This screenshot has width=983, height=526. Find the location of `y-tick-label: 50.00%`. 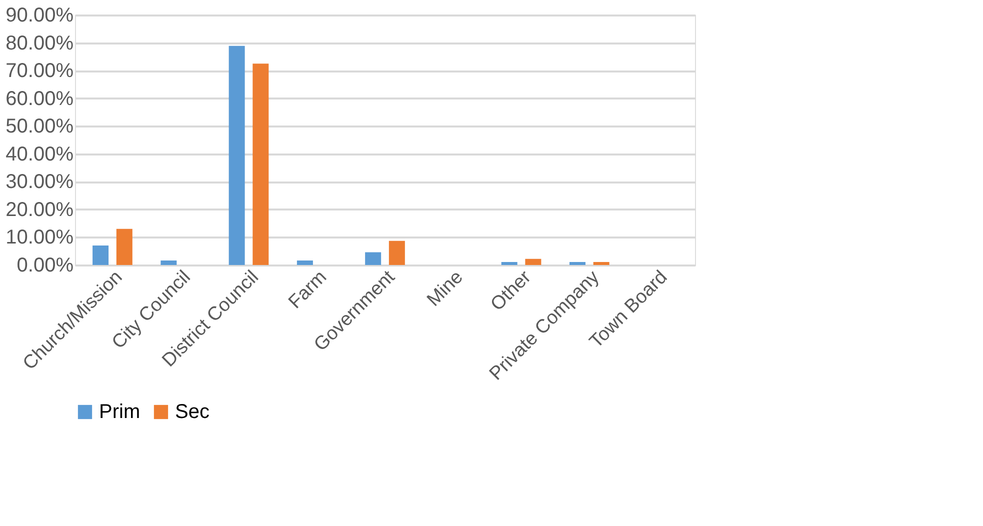

y-tick-label: 50.00% is located at coordinates (40, 127).